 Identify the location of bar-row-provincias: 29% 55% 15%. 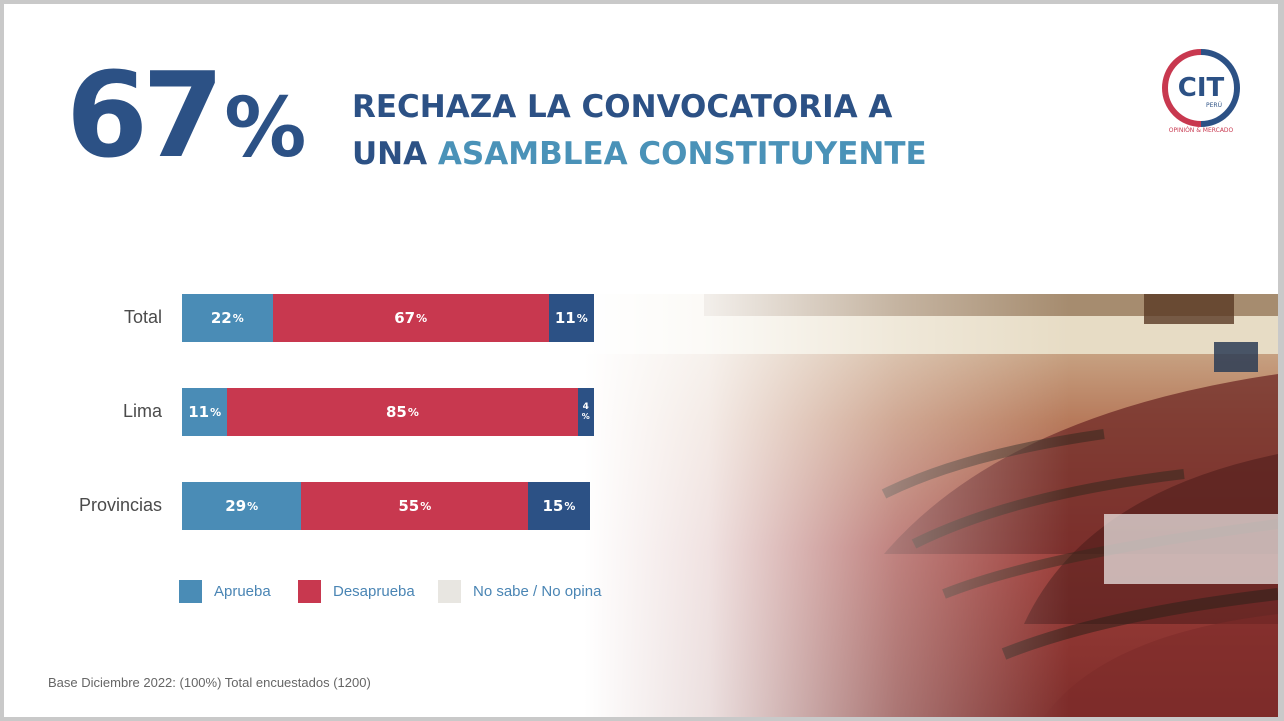
(388, 506).